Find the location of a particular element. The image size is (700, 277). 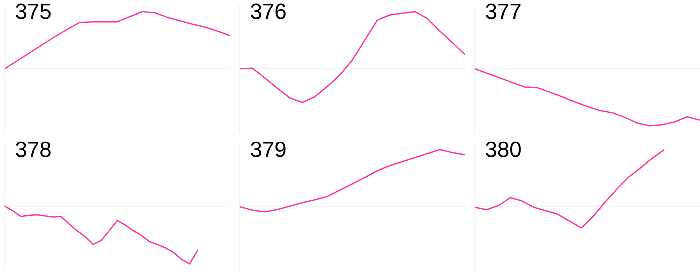

chart-title: 379 is located at coordinates (268, 150).